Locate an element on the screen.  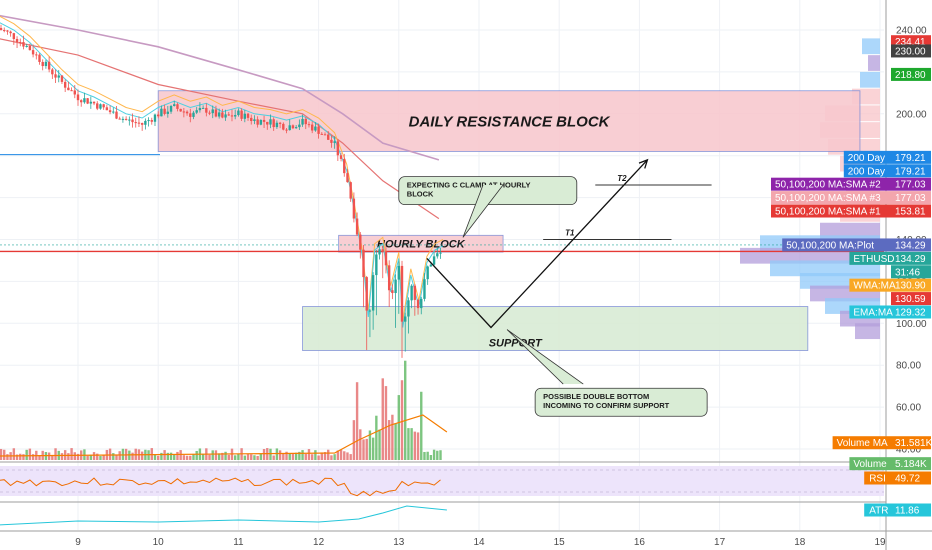
price-tag-value: 130.59 is located at coordinates (910, 299).